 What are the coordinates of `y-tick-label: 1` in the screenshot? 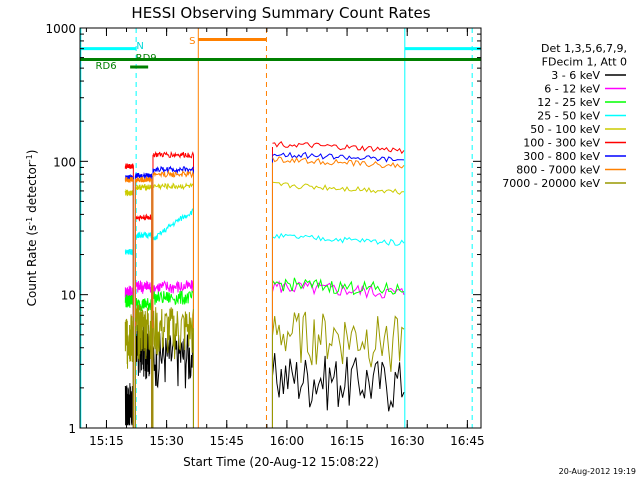 It's located at (72, 429).